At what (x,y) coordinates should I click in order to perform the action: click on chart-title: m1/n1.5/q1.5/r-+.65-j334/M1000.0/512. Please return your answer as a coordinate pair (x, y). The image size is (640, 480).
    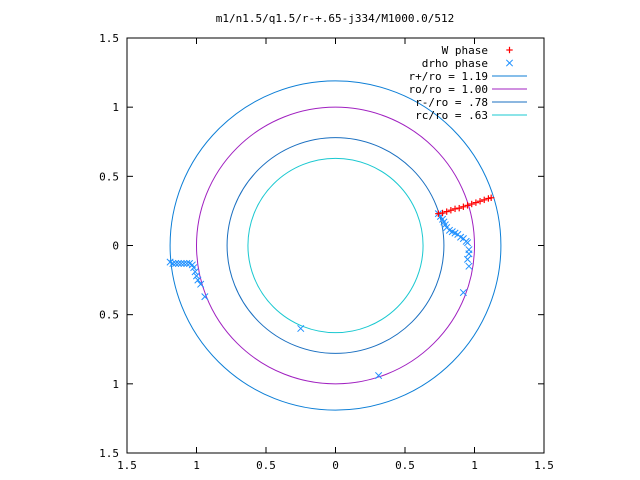
    Looking at the image, I should click on (335, 18).